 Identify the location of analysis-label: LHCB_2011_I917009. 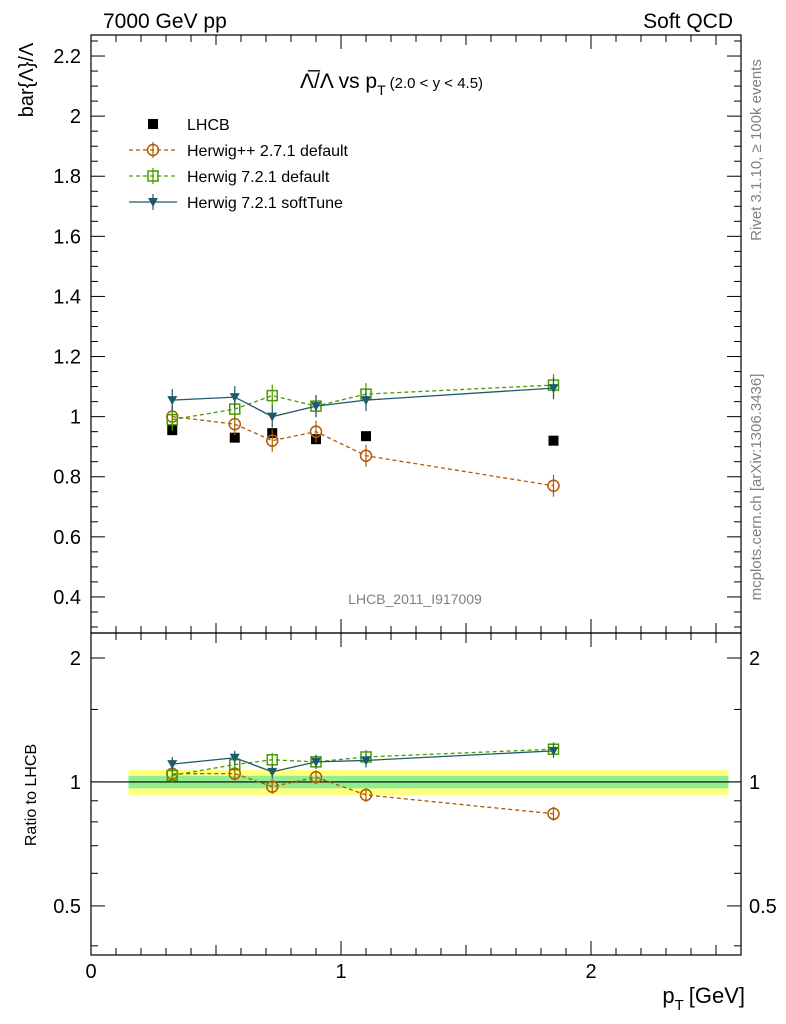
(415, 599).